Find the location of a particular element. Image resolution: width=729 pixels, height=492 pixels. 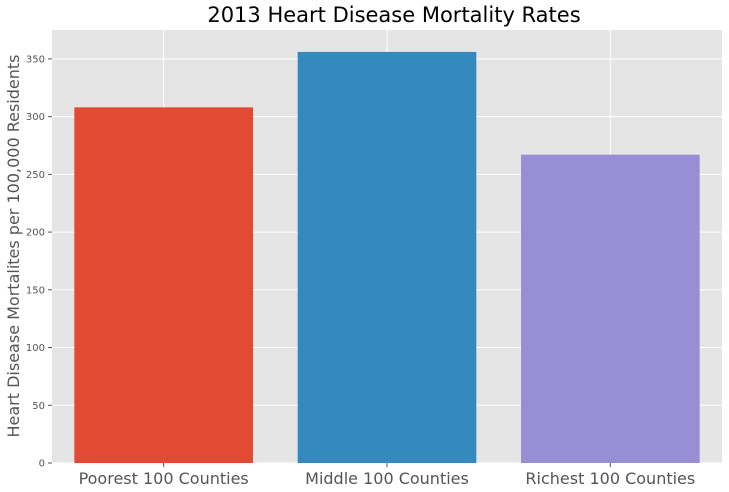

y-tick-label: 50 is located at coordinates (38, 406).